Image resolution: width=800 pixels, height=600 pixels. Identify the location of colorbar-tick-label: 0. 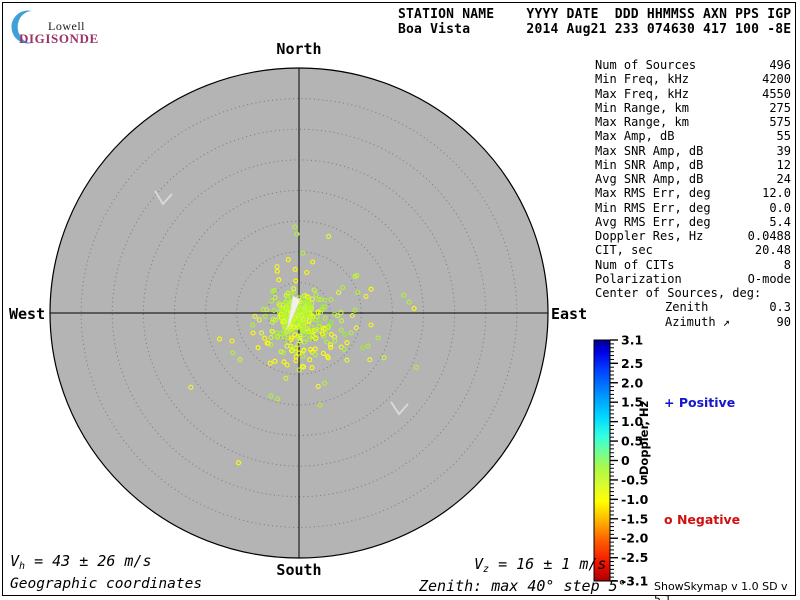
(625, 460).